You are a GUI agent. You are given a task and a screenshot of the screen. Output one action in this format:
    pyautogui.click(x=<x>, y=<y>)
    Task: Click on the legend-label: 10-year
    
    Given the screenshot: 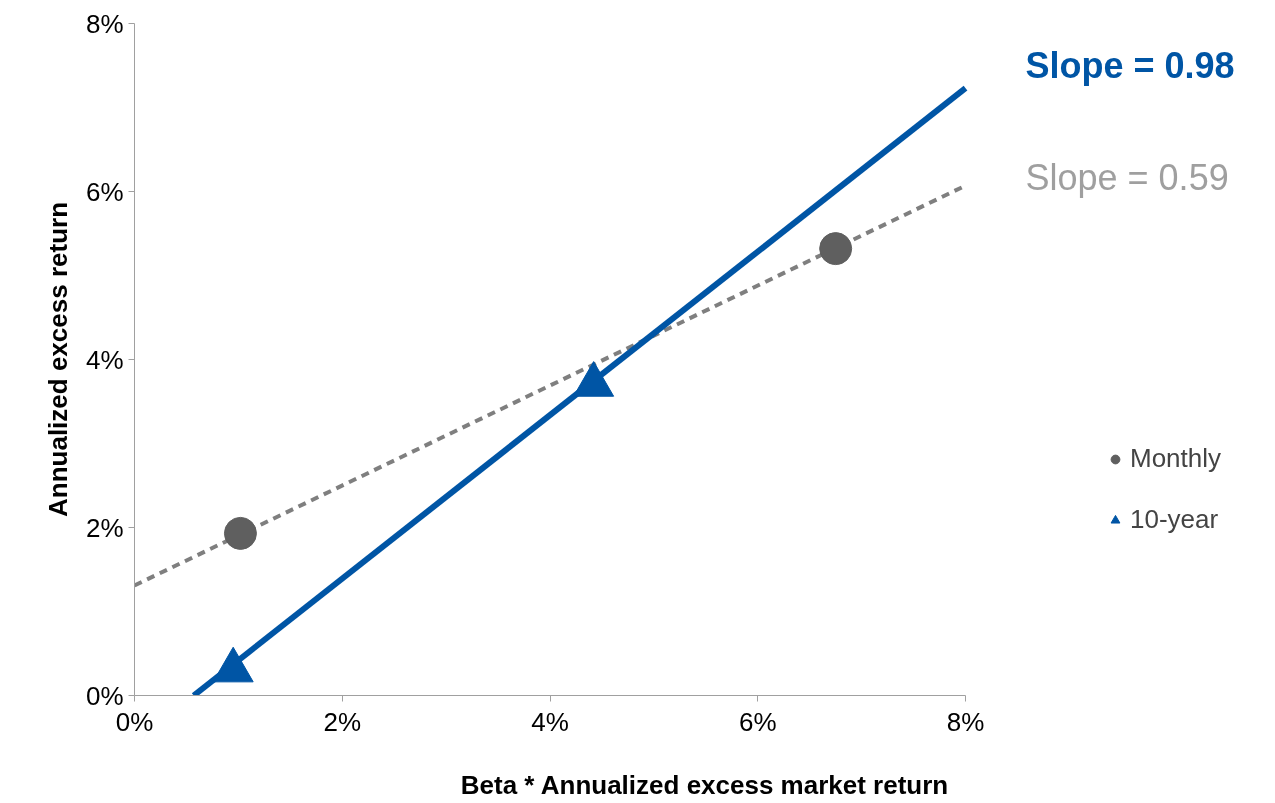 What is the action you would take?
    pyautogui.click(x=1174, y=519)
    